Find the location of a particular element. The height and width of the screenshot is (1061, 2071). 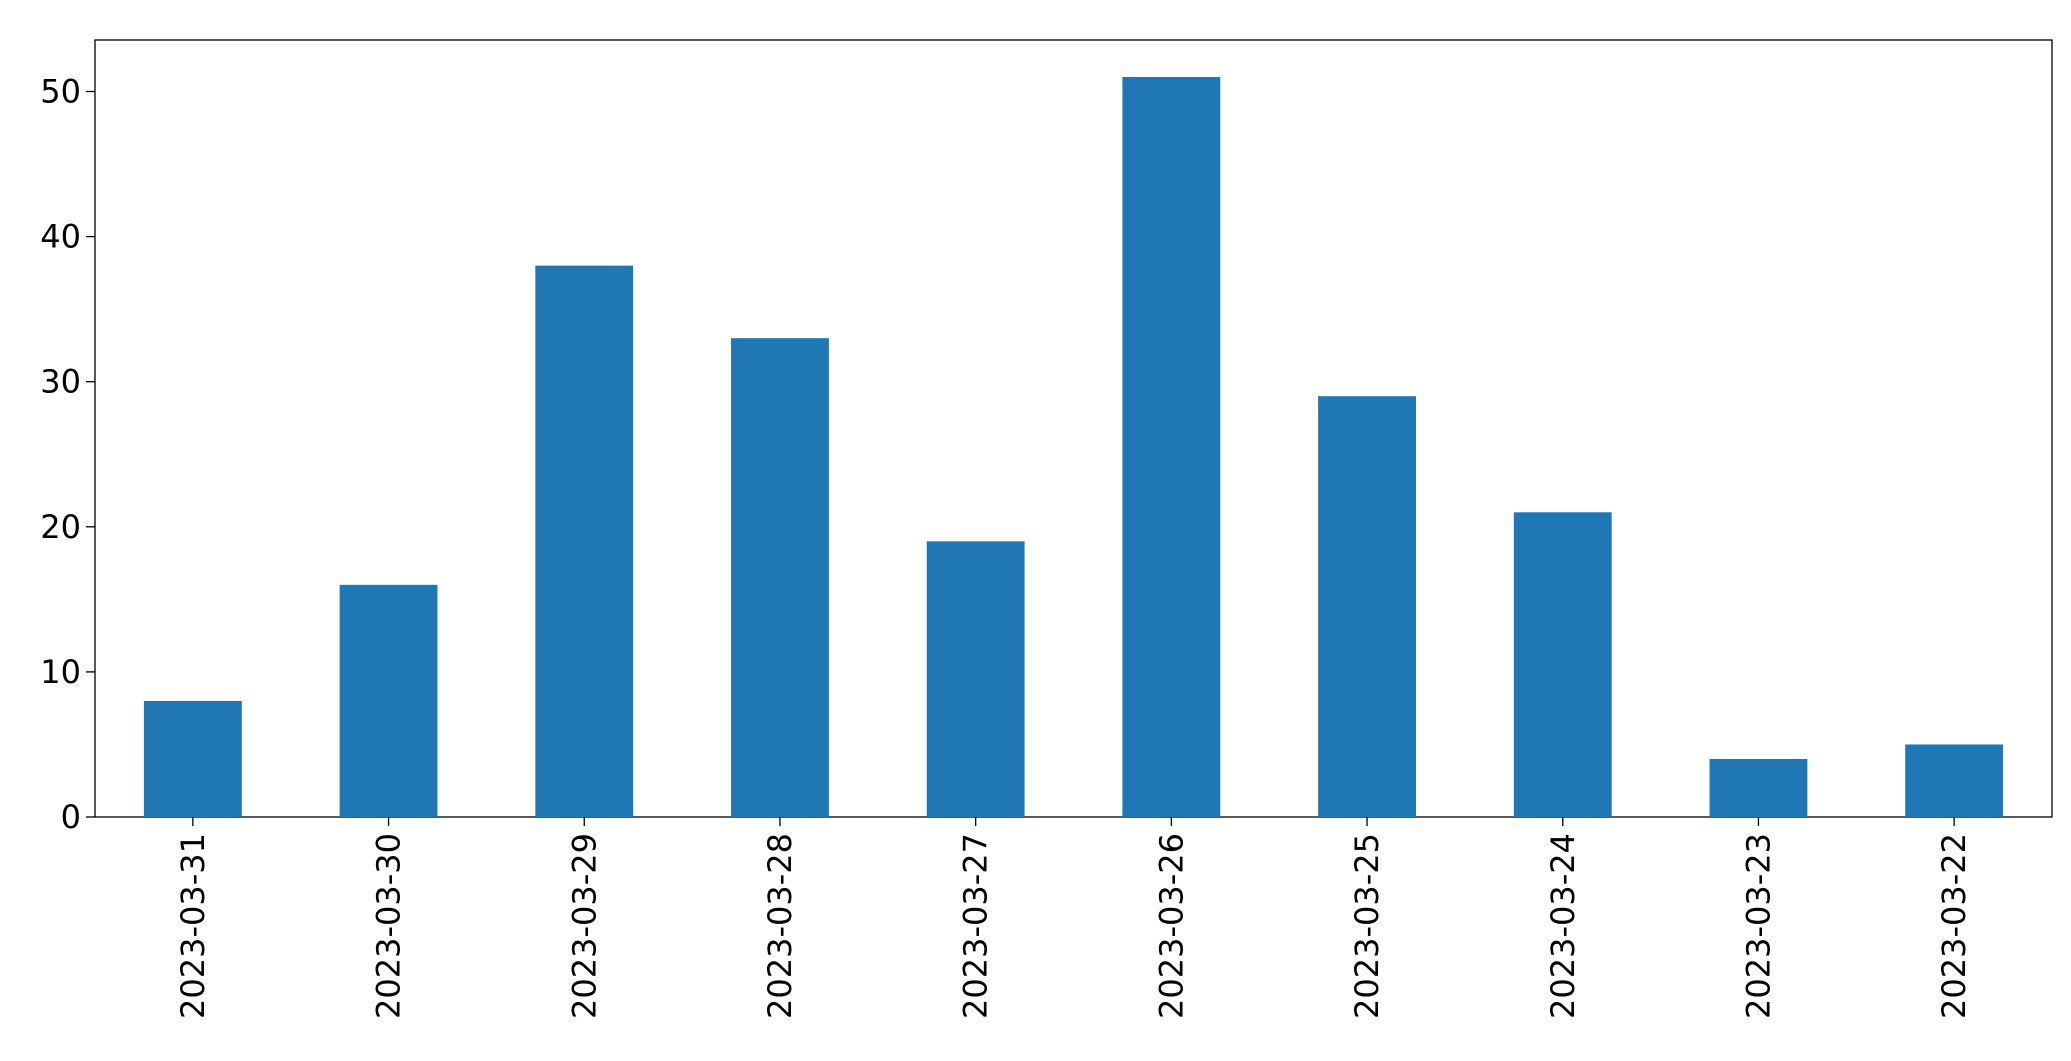

x-tick-label: 2023-03-27 is located at coordinates (976, 926).